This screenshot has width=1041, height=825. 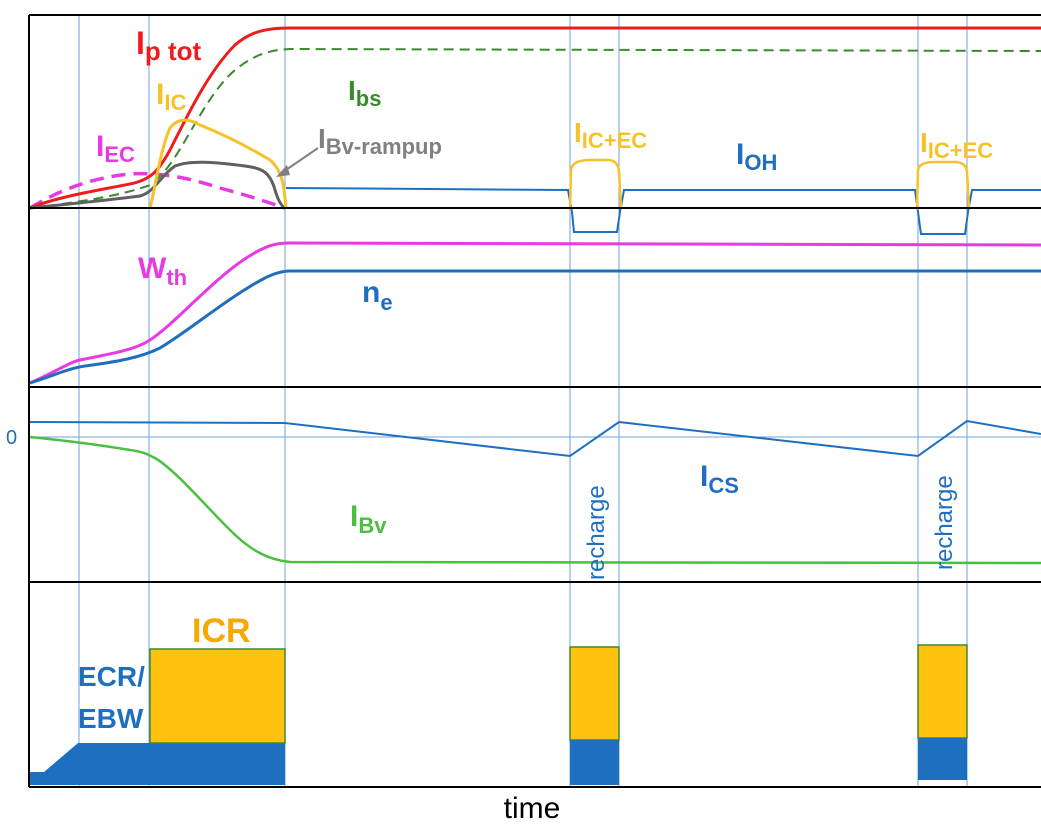 What do you see at coordinates (596, 532) in the screenshot?
I see `label-recharge-1: recharge` at bounding box center [596, 532].